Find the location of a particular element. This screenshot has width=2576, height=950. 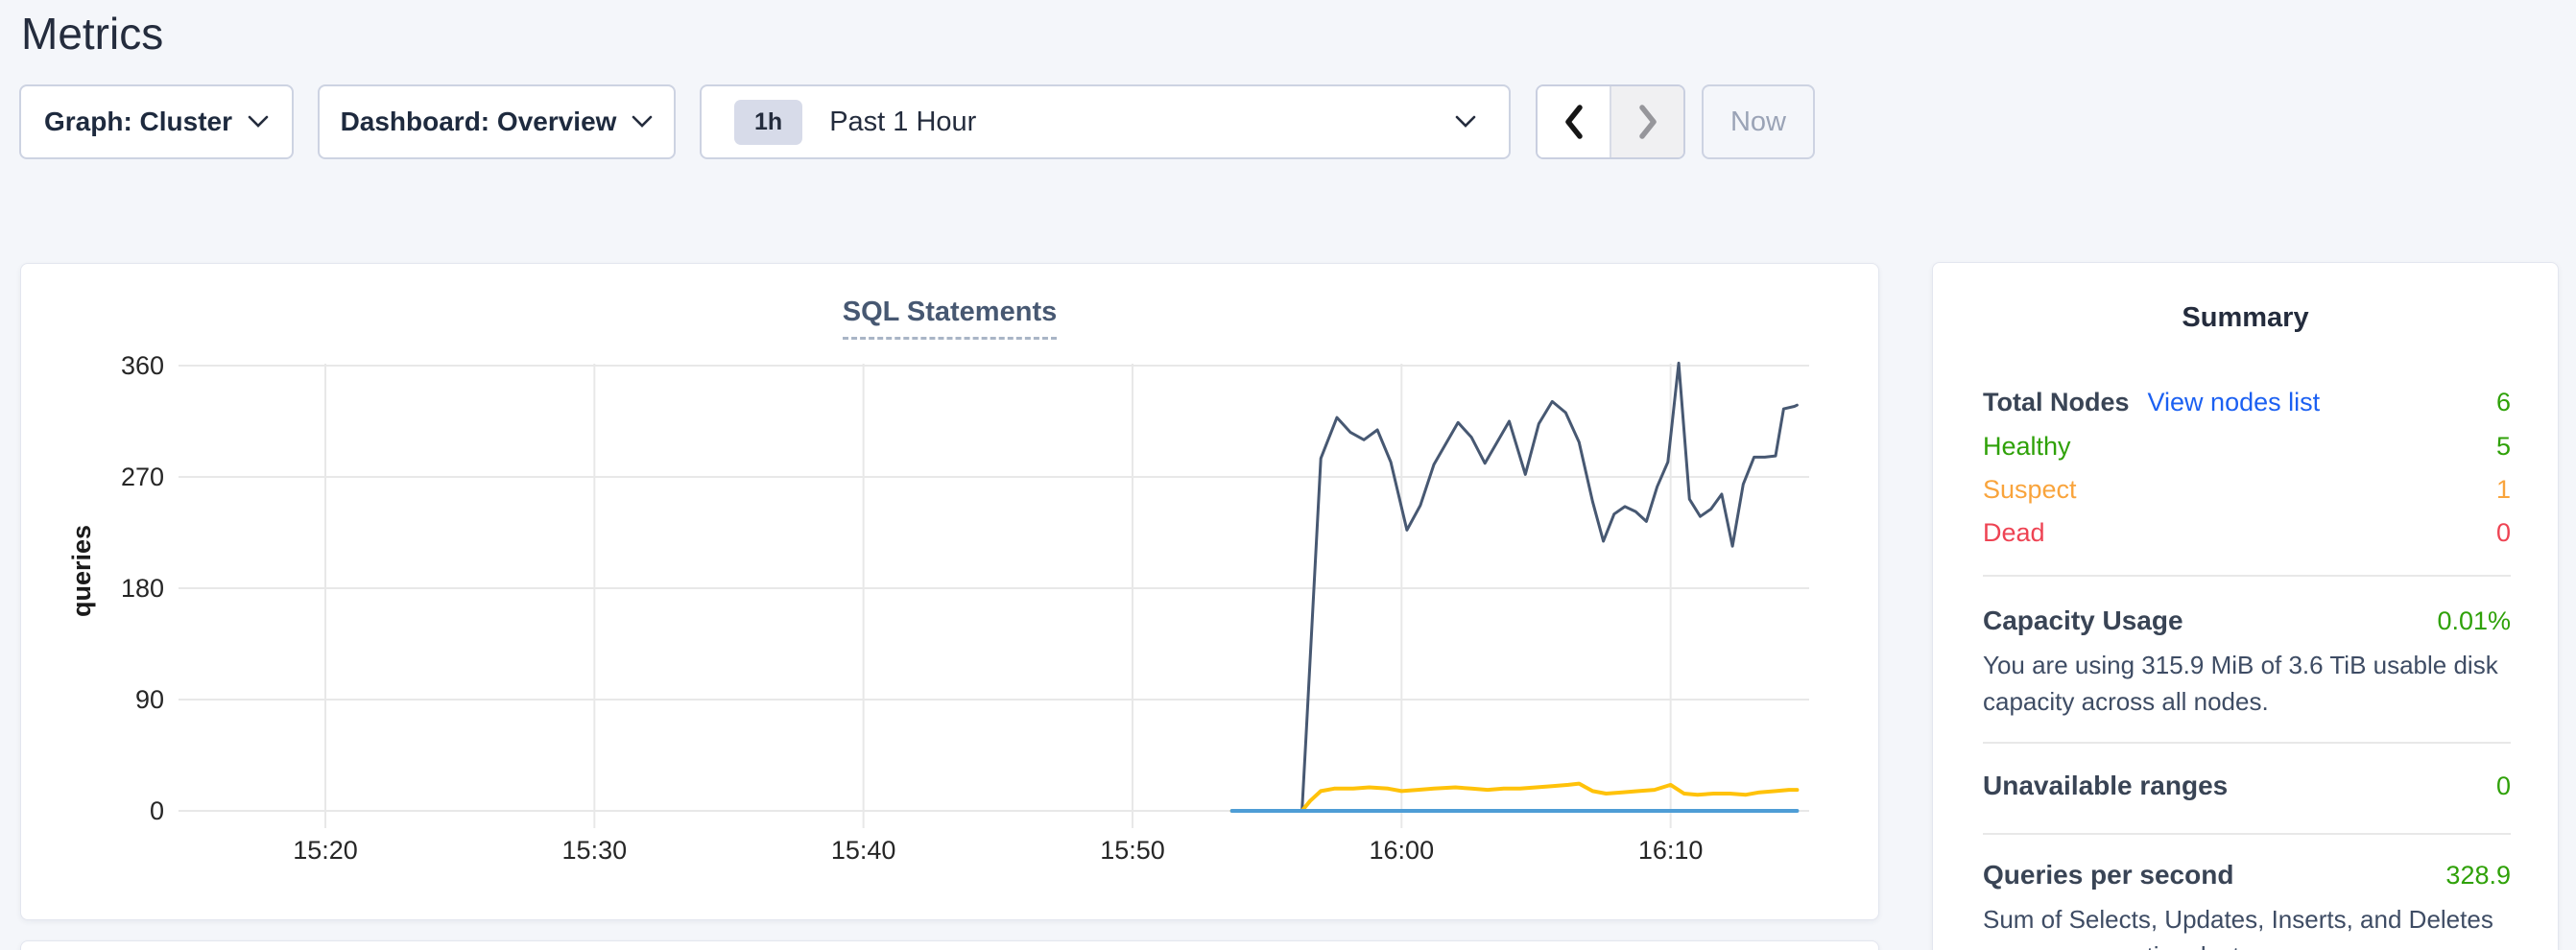

time-step-control is located at coordinates (1610, 121).